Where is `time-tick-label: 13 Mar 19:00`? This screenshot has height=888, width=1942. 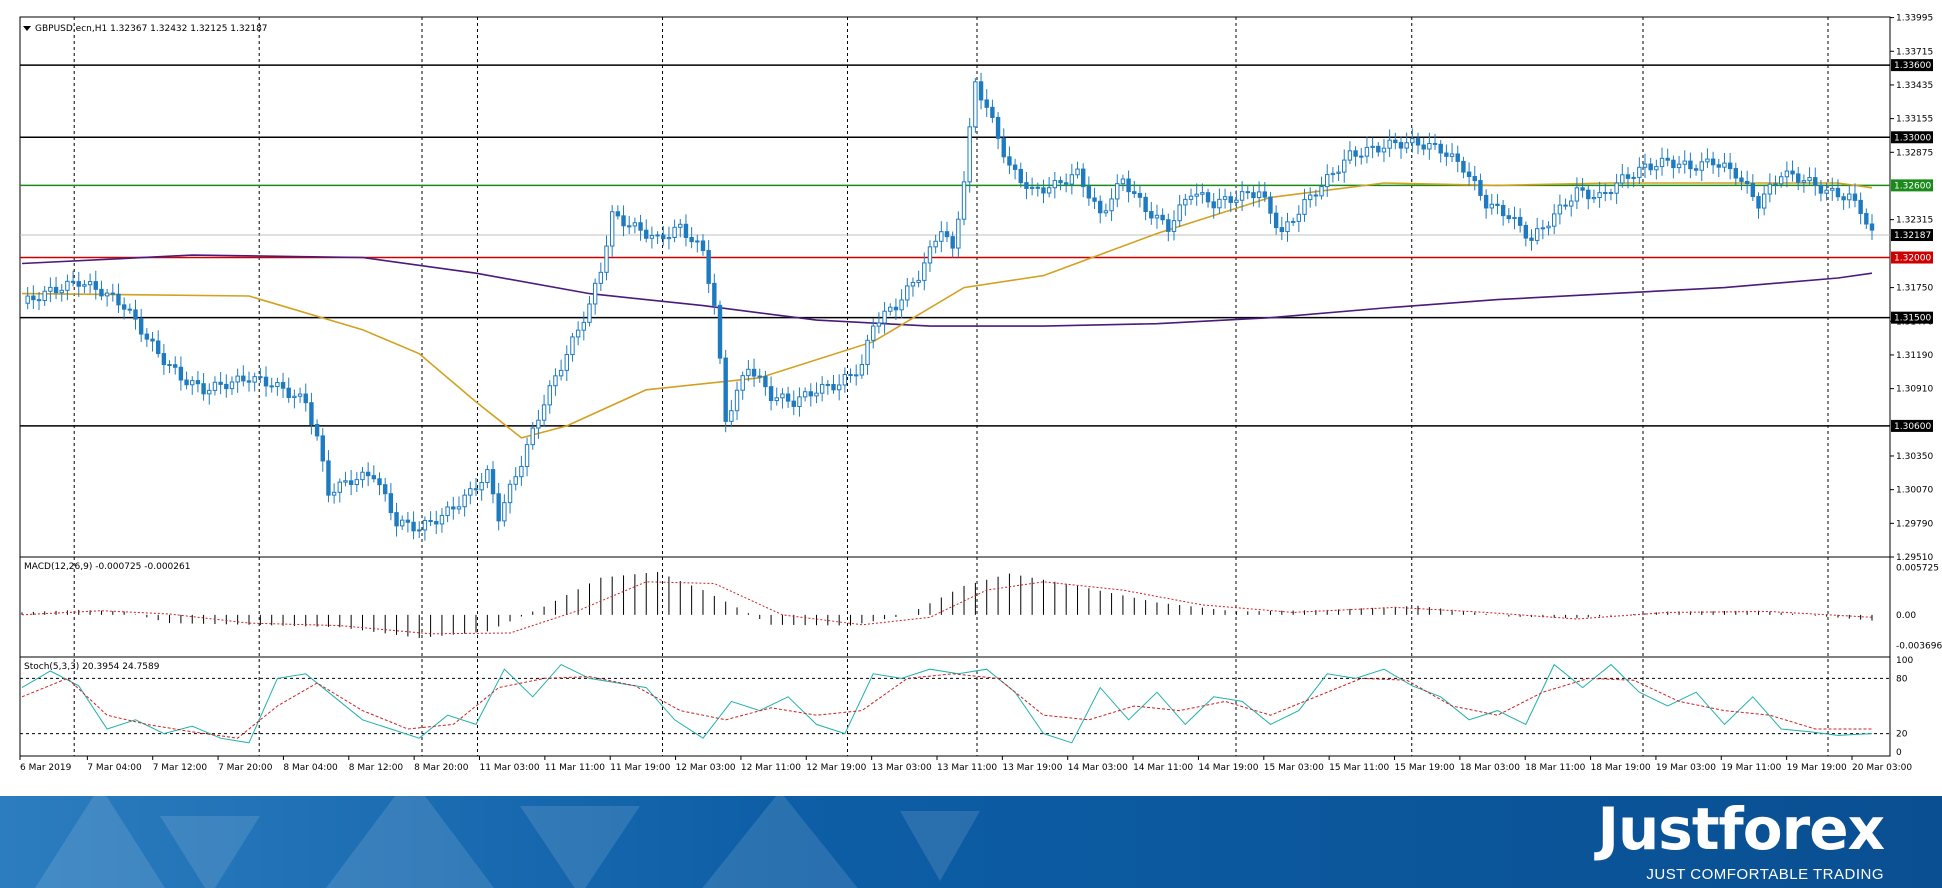
time-tick-label: 13 Mar 19:00 is located at coordinates (1032, 768).